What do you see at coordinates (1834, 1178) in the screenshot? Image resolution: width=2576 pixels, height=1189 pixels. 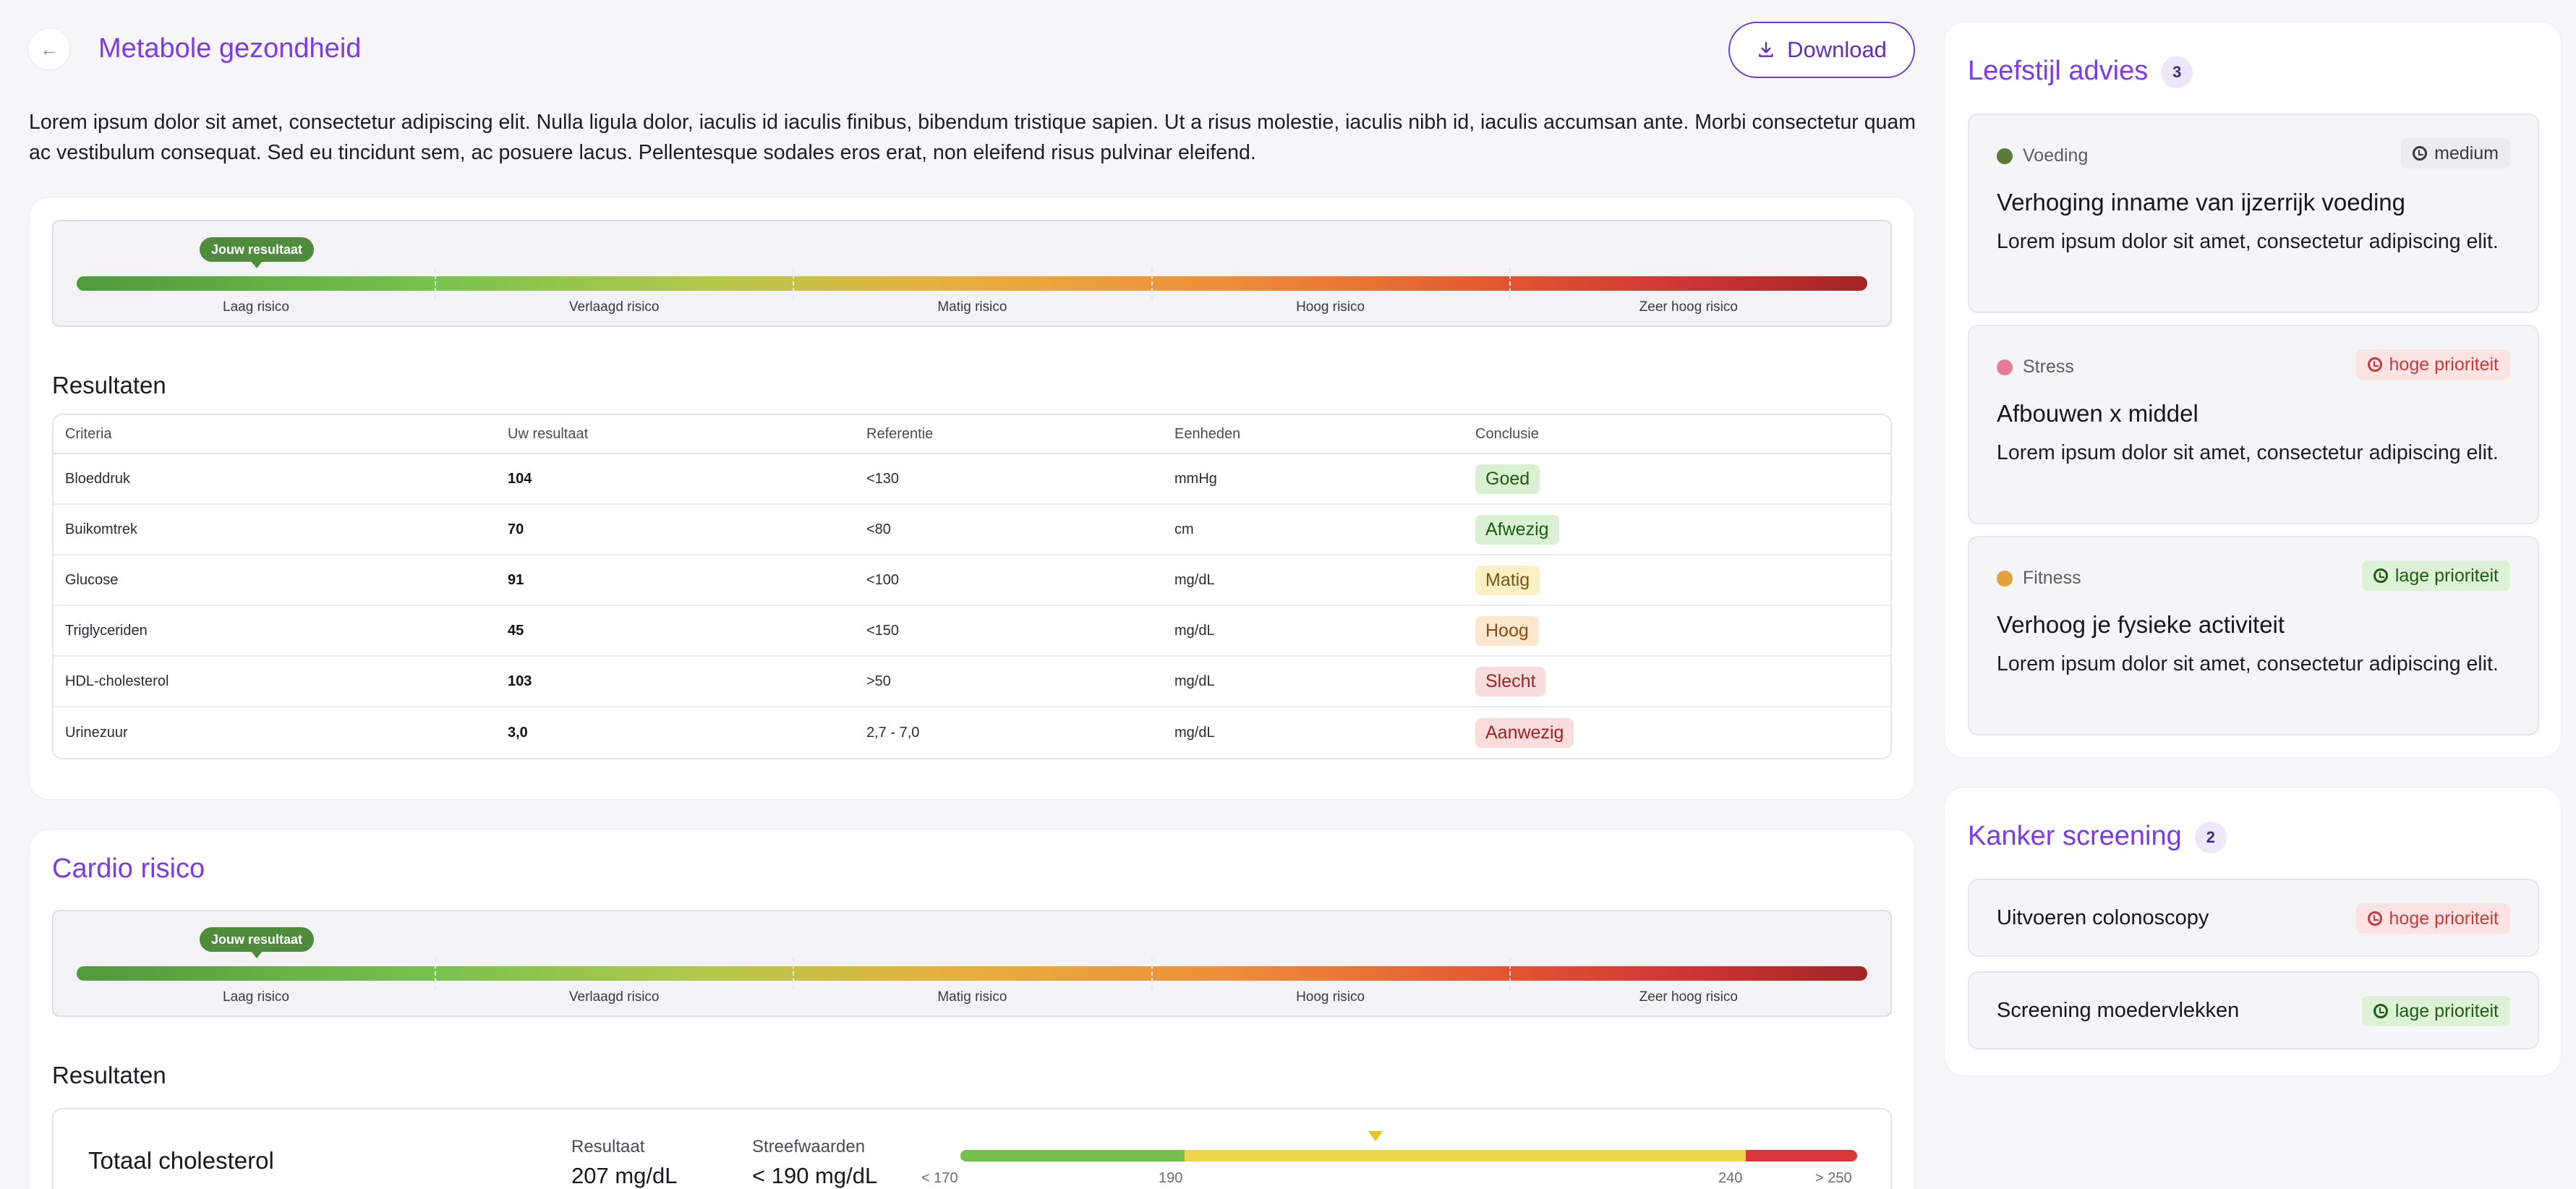 I see `tick-label: > 250` at bounding box center [1834, 1178].